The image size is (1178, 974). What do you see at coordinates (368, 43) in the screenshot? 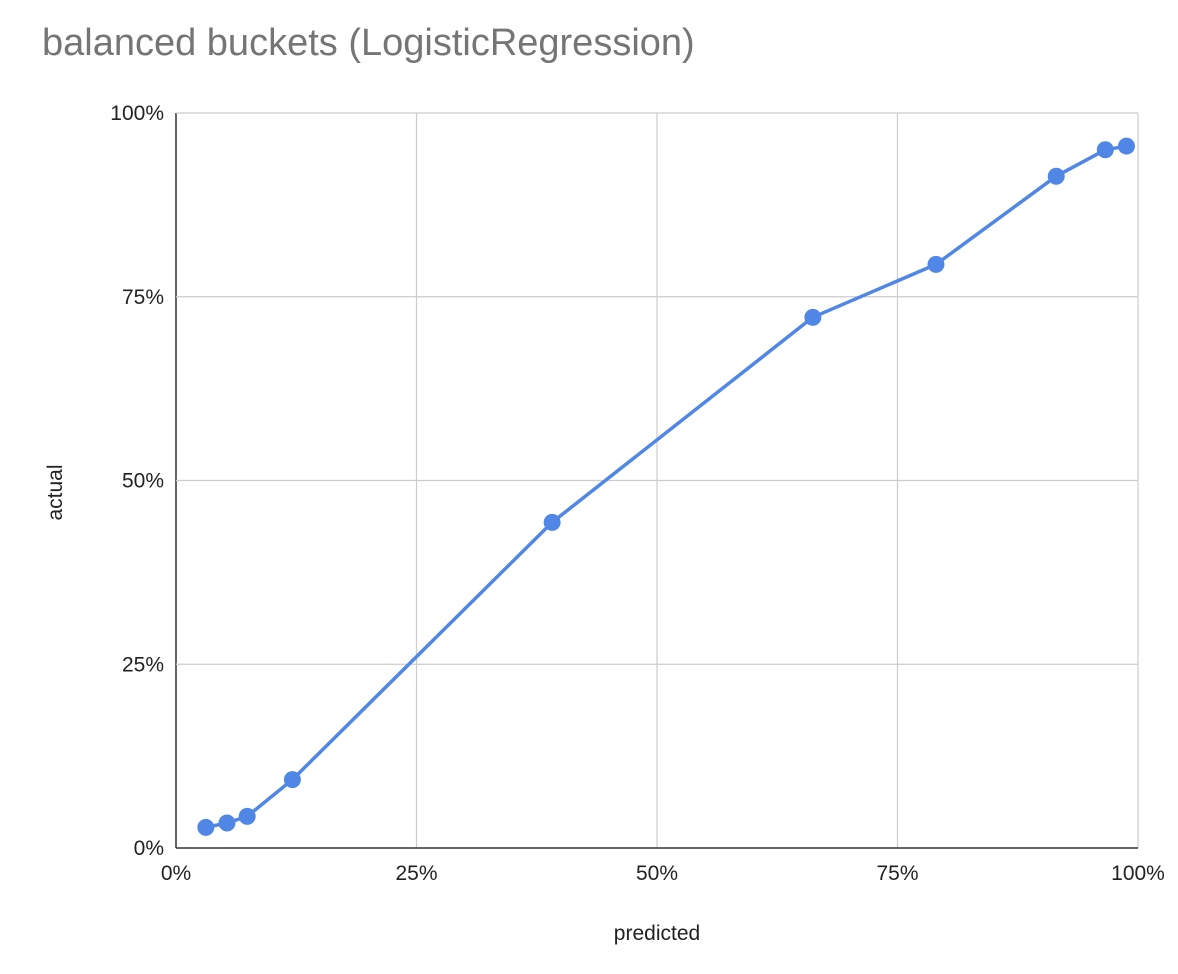
I see `chart-title: balanced buckets (LogisticRegression)` at bounding box center [368, 43].